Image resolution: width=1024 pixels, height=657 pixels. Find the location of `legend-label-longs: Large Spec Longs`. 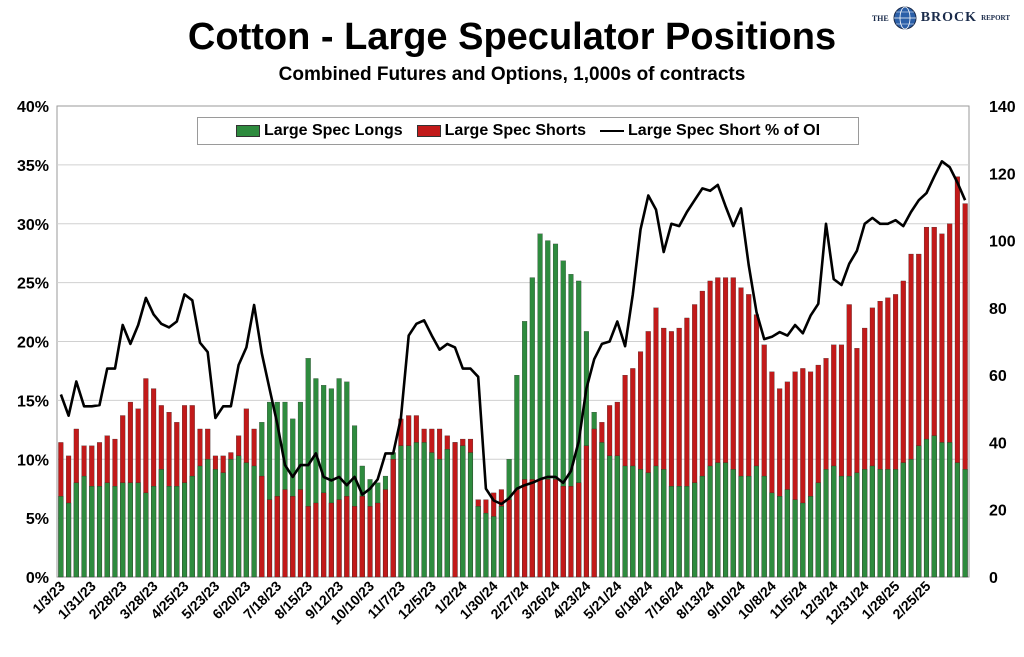

legend-label-longs: Large Spec Longs is located at coordinates (333, 130).